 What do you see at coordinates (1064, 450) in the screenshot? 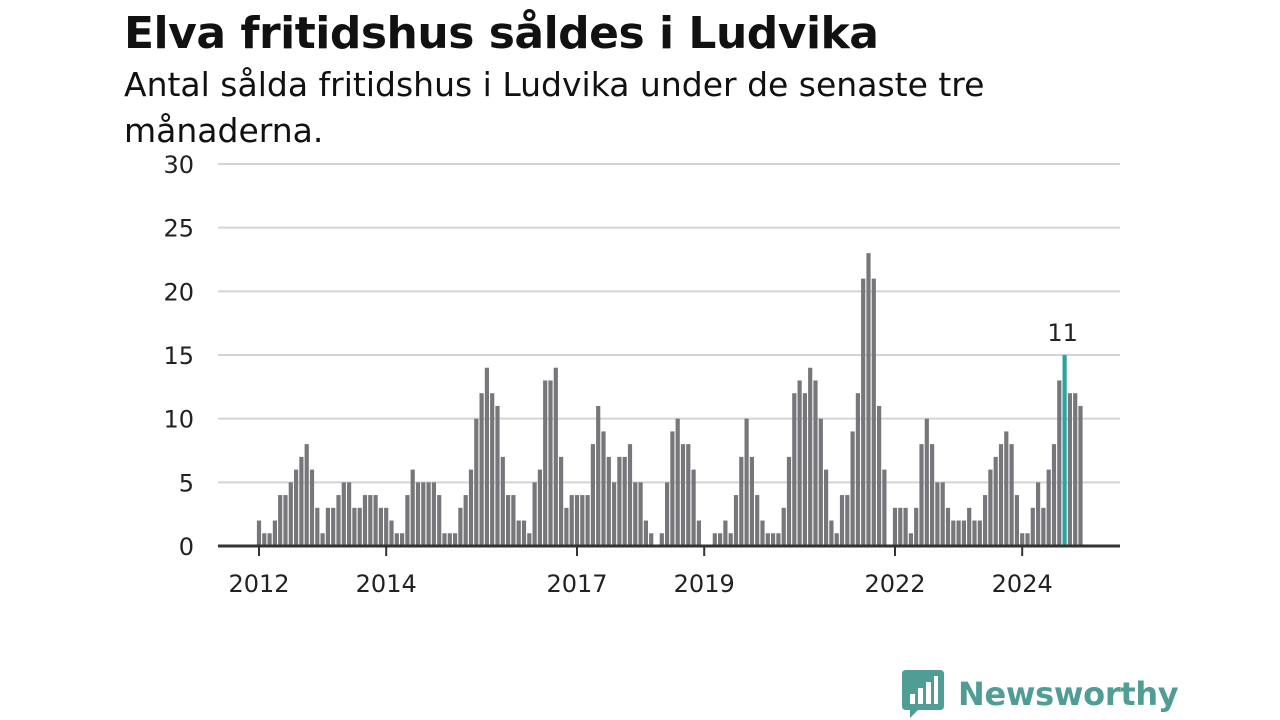
I see `highlight-bar` at bounding box center [1064, 450].